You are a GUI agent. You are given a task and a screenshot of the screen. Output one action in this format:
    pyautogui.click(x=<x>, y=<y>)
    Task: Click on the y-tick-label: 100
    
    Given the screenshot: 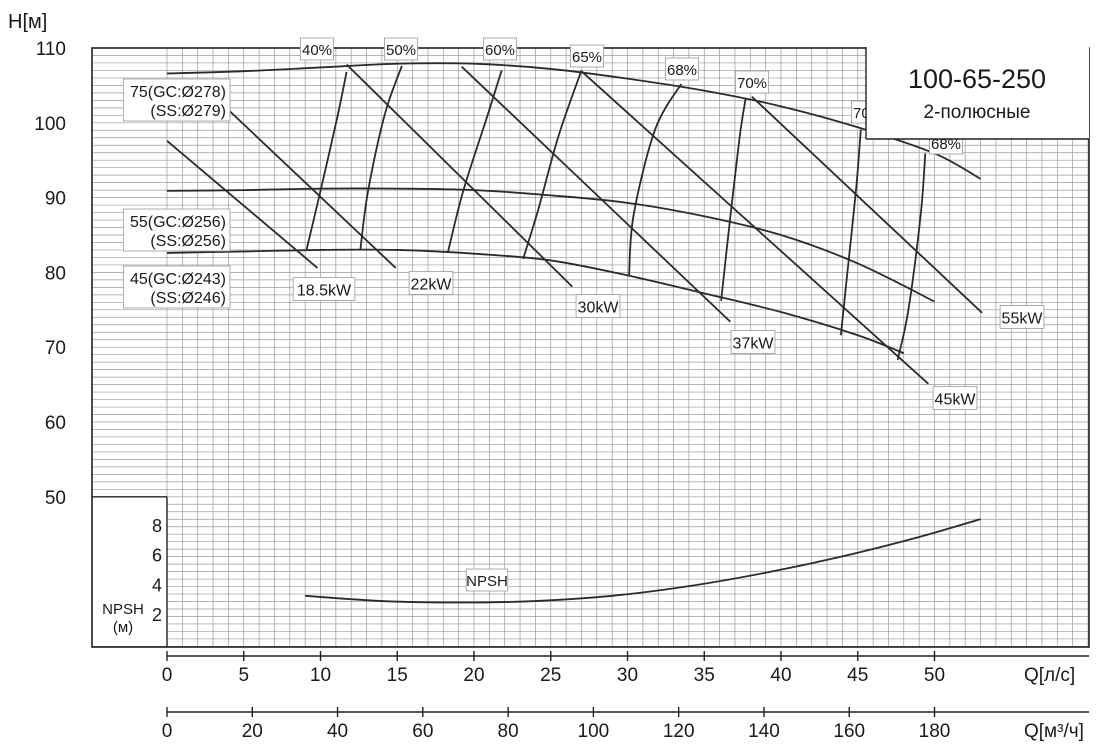 What is the action you would take?
    pyautogui.click(x=50, y=124)
    